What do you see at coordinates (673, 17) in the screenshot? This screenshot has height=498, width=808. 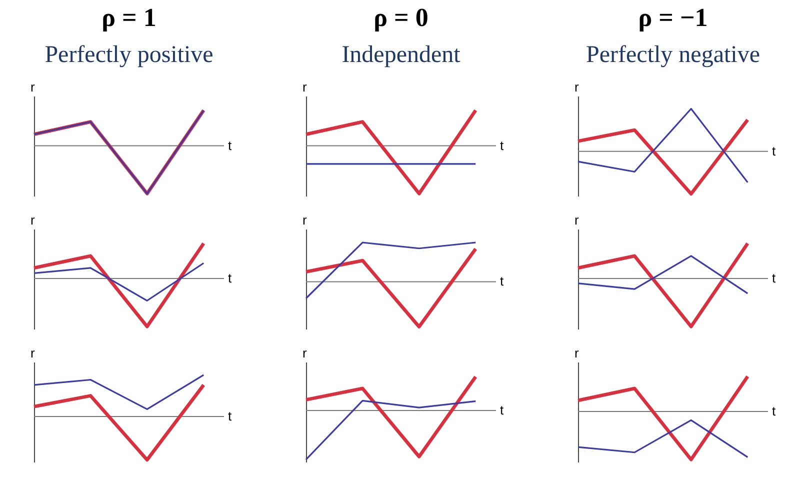 I see `chart-title: ρ = −1` at bounding box center [673, 17].